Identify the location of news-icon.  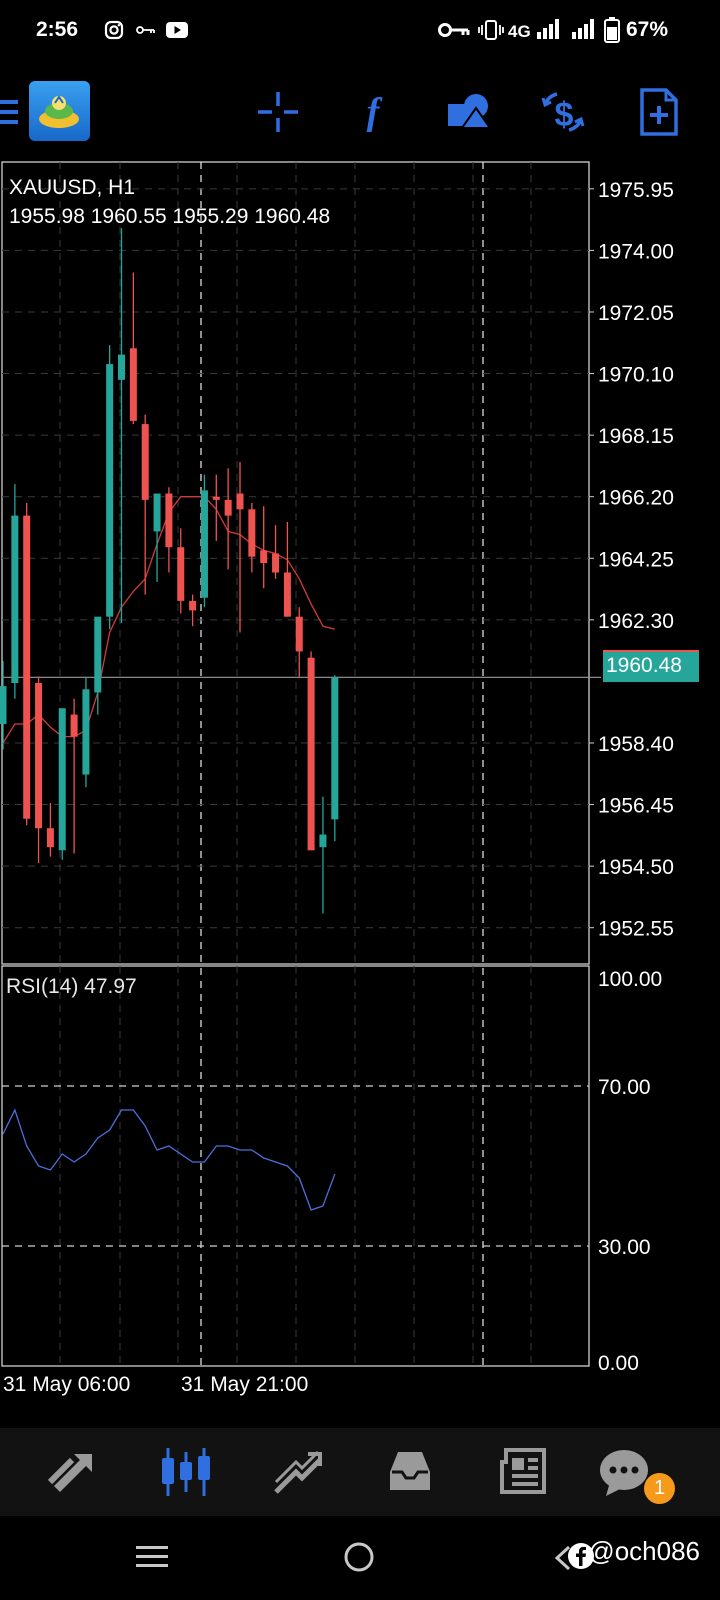
(522, 1472).